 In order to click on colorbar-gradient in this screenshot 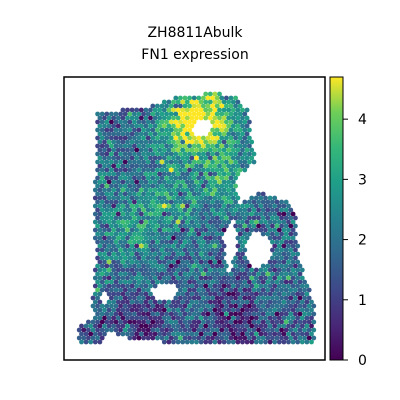, I will do `click(336, 218)`.